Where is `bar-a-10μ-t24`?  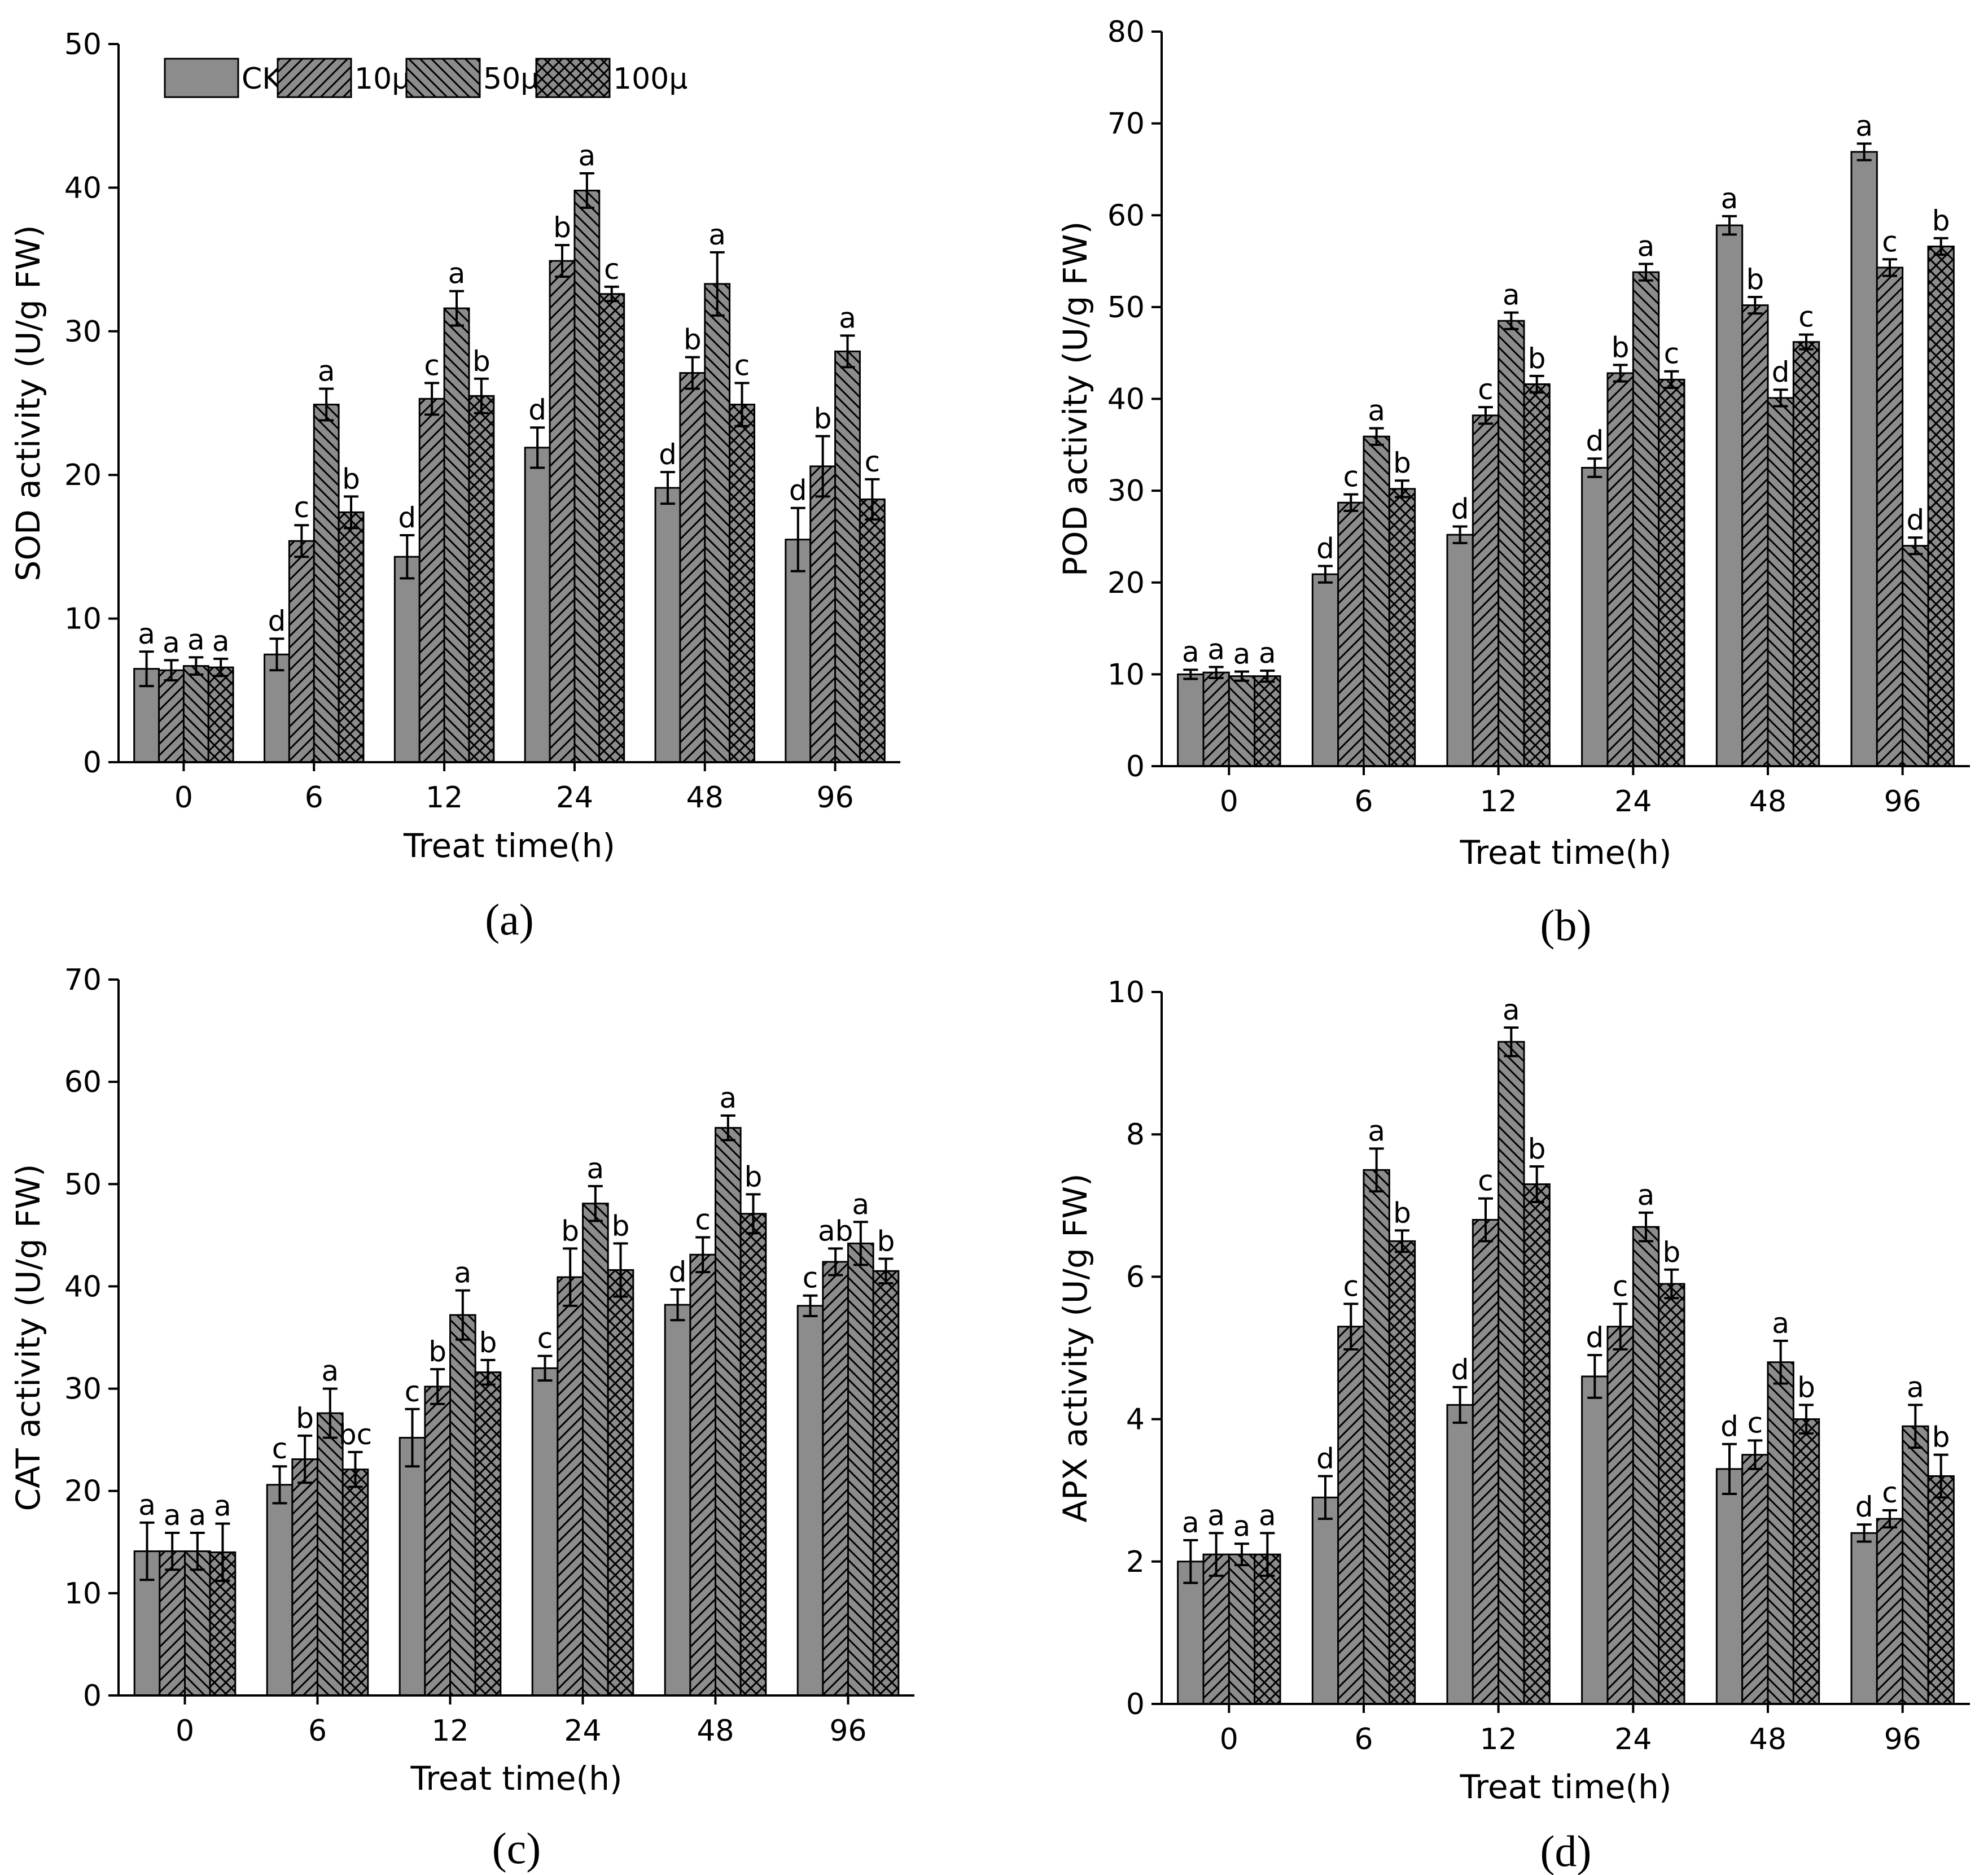
bar-a-10μ-t24 is located at coordinates (562, 512).